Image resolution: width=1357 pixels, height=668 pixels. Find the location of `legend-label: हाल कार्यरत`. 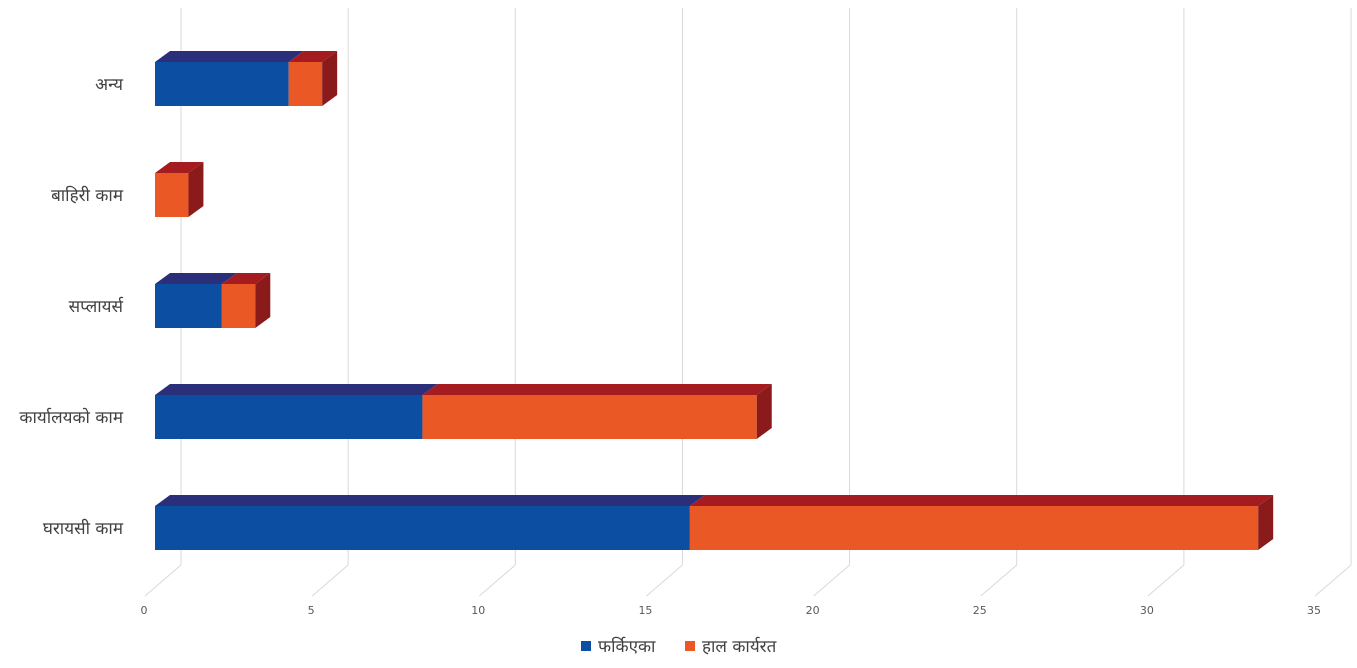

legend-label: हाल कार्यरत is located at coordinates (739, 646).